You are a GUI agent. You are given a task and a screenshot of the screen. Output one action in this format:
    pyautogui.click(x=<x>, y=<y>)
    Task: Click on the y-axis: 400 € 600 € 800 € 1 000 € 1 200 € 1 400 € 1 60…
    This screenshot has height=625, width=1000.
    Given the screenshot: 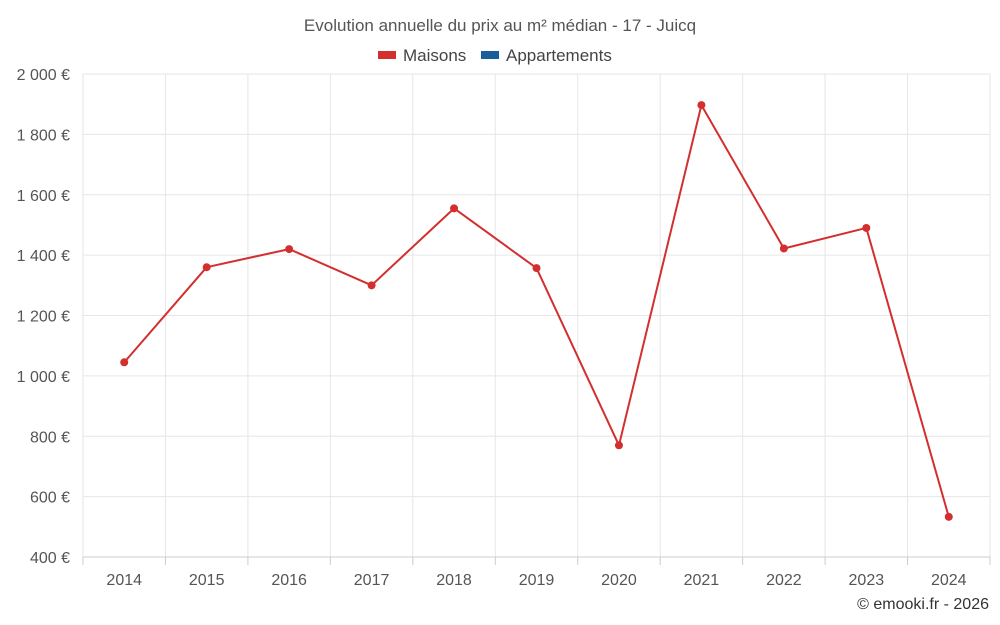 What is the action you would take?
    pyautogui.click(x=43, y=317)
    